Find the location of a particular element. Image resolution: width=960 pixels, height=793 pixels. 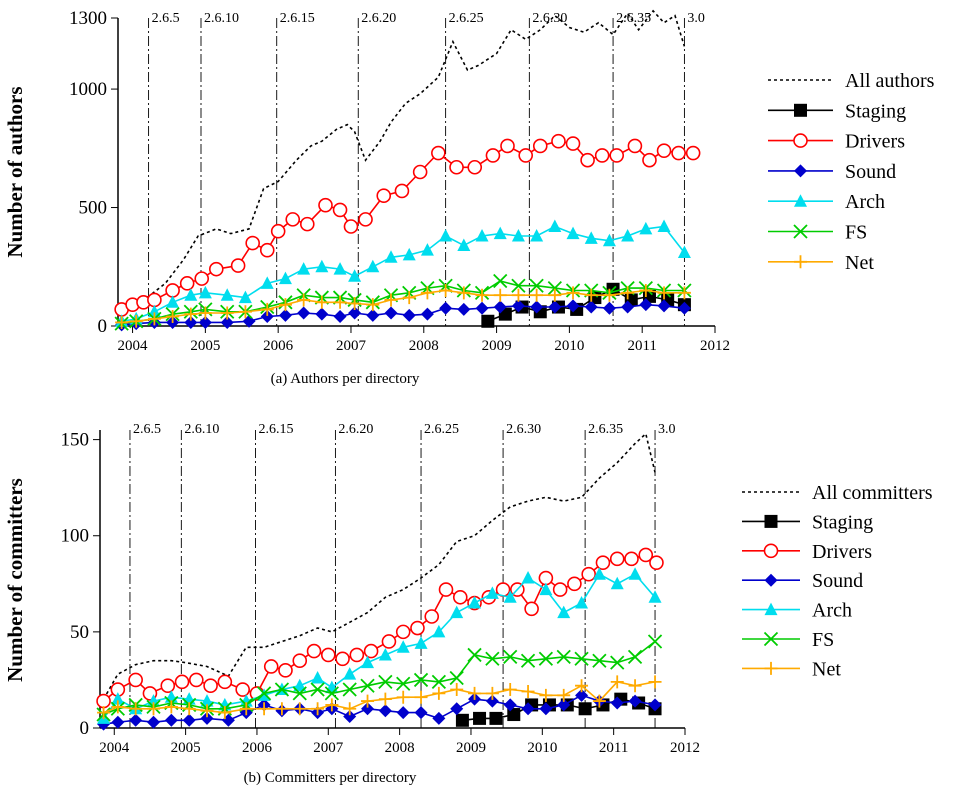

y-tick-label: 50 is located at coordinates (79, 632).